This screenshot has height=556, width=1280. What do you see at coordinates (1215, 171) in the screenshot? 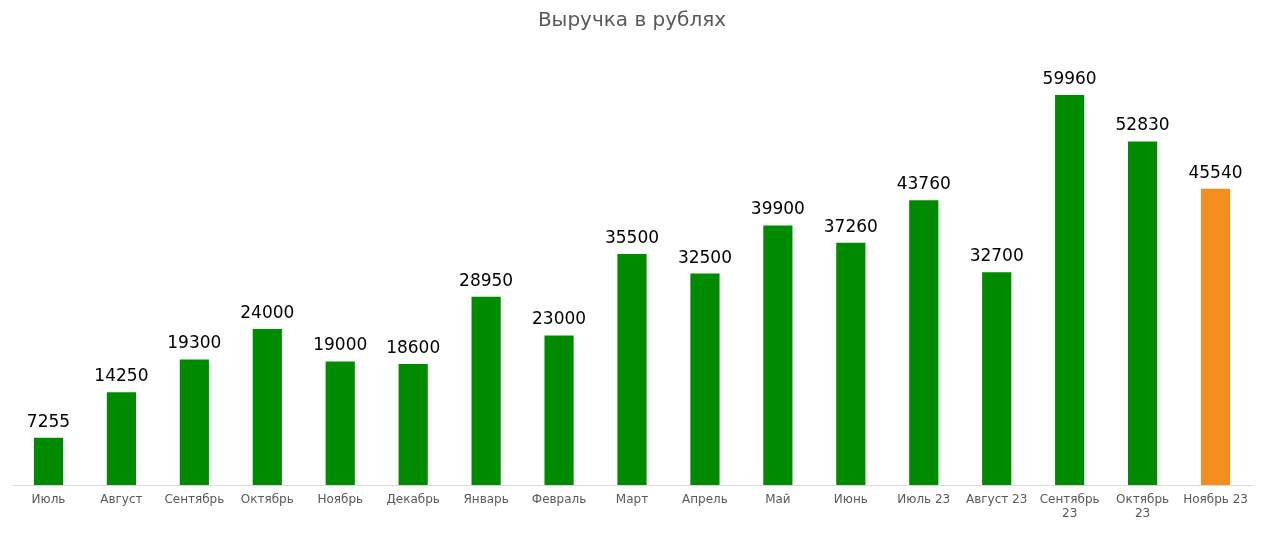
I see `data-label: 45540` at bounding box center [1215, 171].